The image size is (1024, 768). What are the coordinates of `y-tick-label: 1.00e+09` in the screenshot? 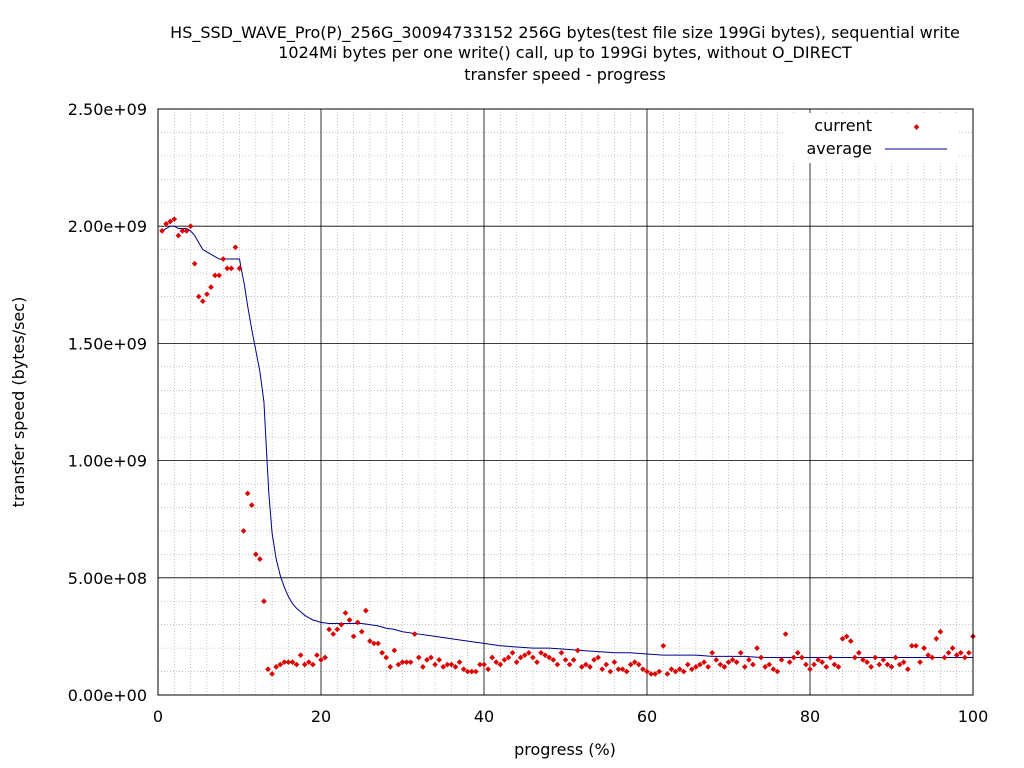 It's located at (107, 461).